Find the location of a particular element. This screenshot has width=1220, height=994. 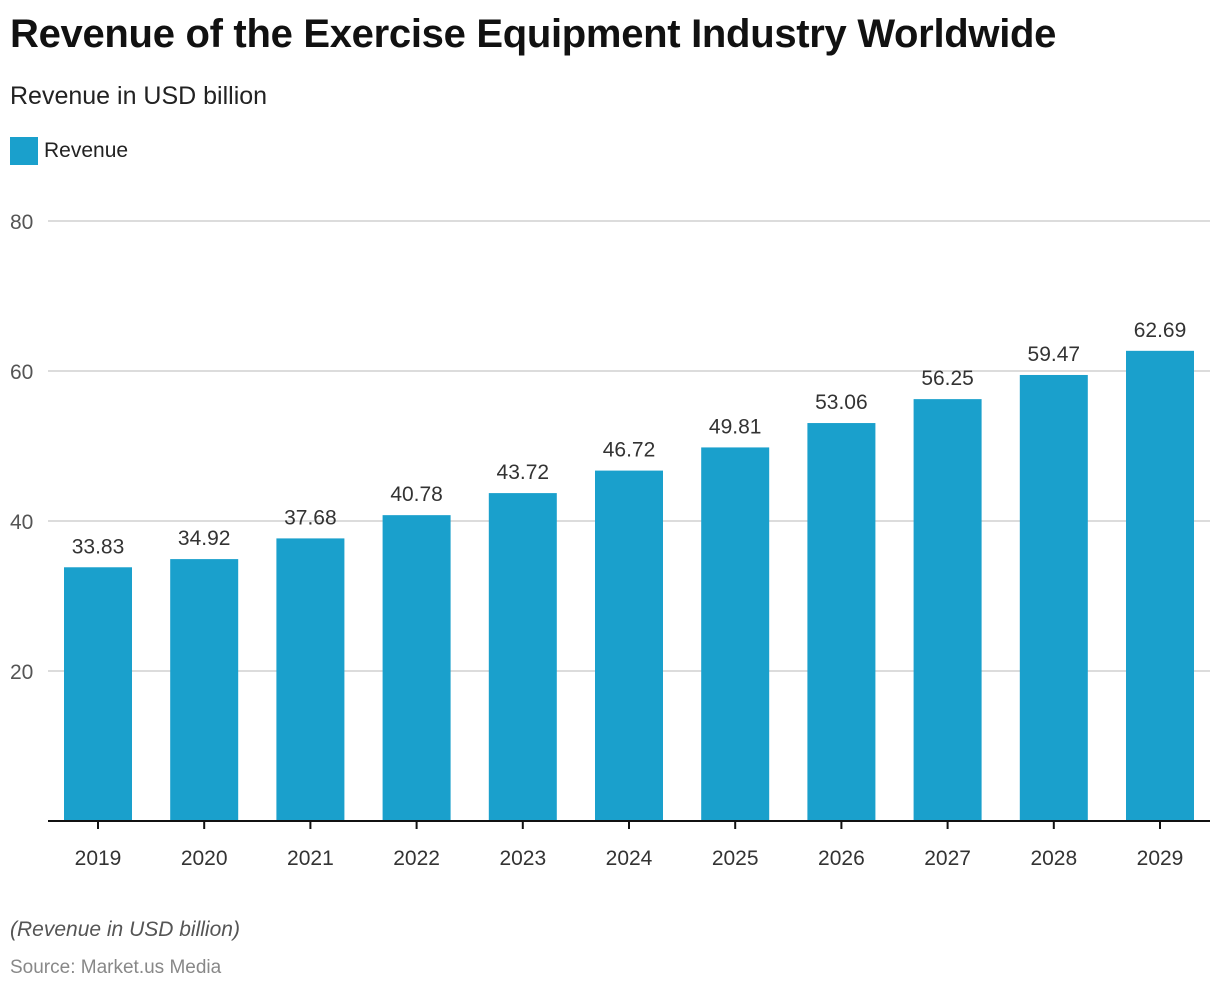

data-label: 33.83 is located at coordinates (98, 546).